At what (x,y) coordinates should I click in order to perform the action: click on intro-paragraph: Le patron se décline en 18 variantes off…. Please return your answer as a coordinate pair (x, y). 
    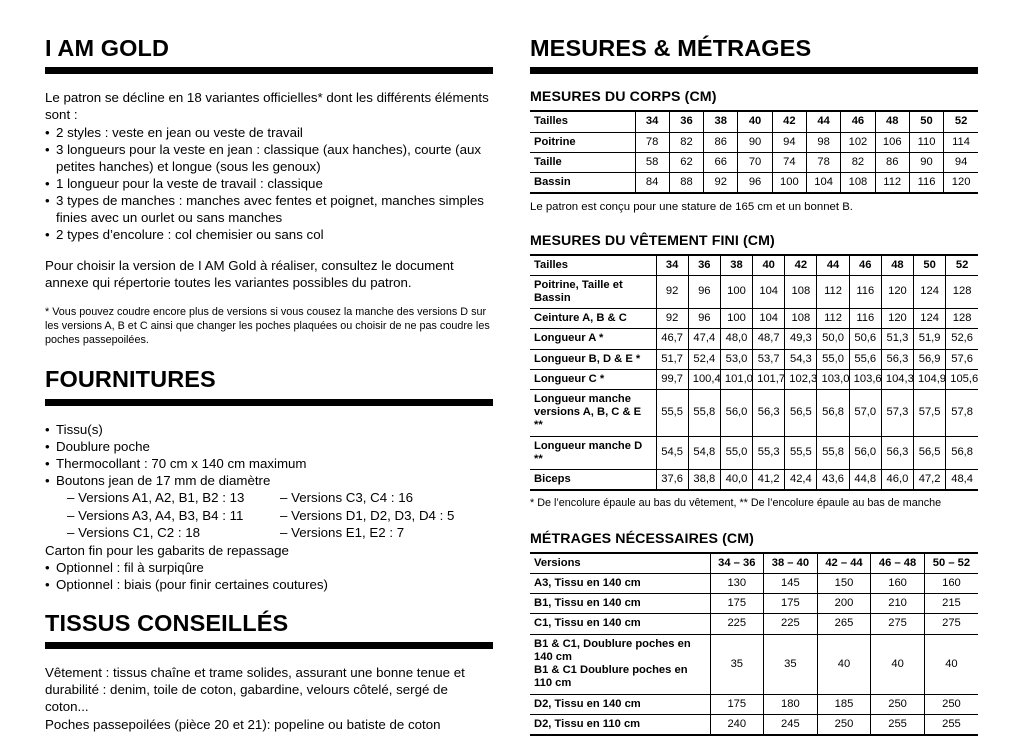
    Looking at the image, I should click on (267, 106).